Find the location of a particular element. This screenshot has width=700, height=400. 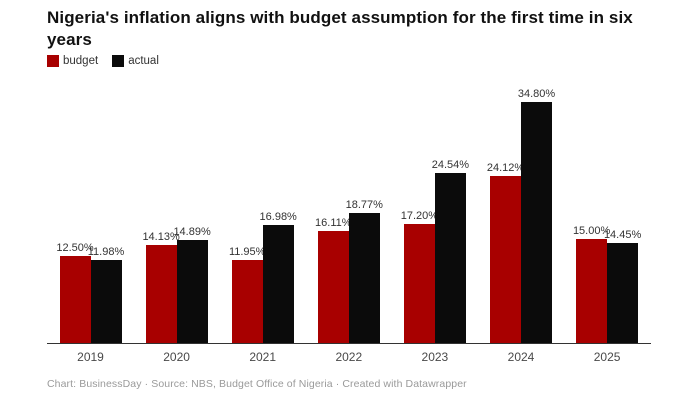

bar-actual-2023 is located at coordinates (450, 258).